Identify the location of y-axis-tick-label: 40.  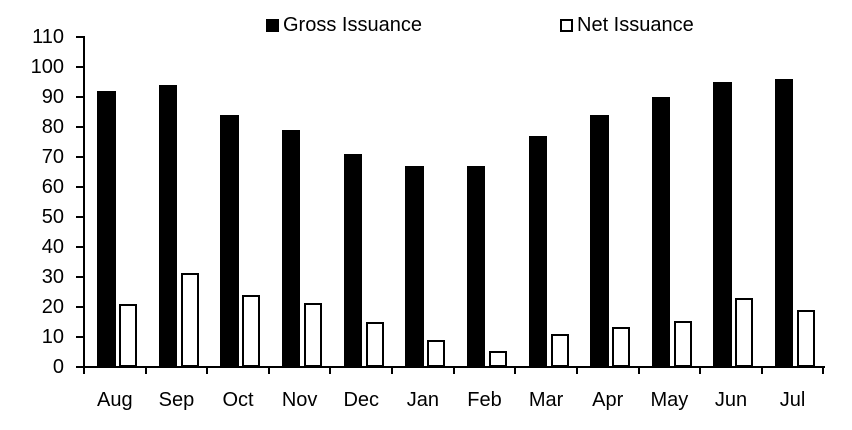
(52, 247).